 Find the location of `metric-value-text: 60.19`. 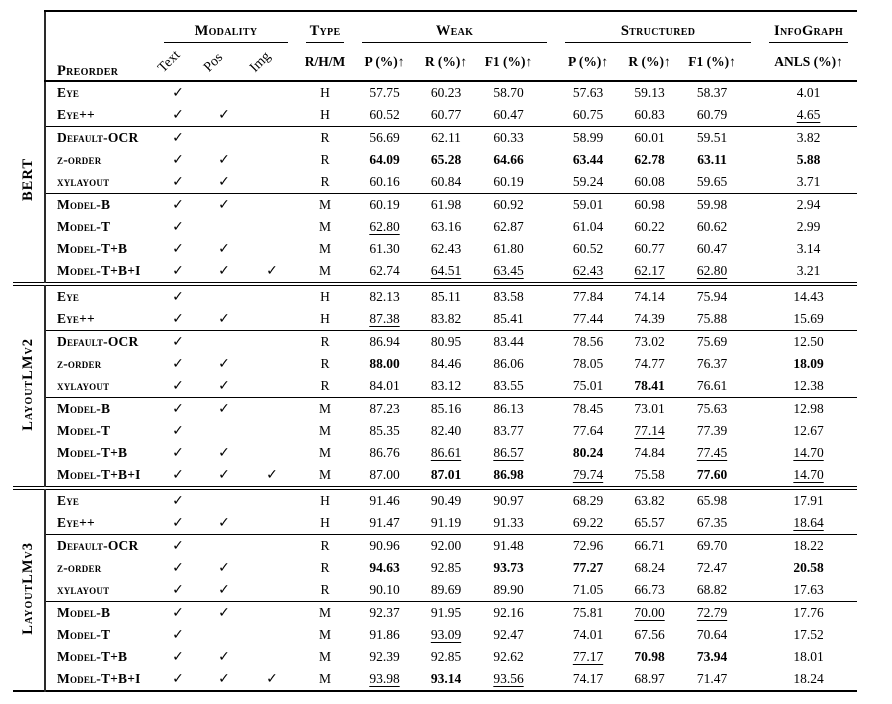

metric-value-text: 60.19 is located at coordinates (384, 204).